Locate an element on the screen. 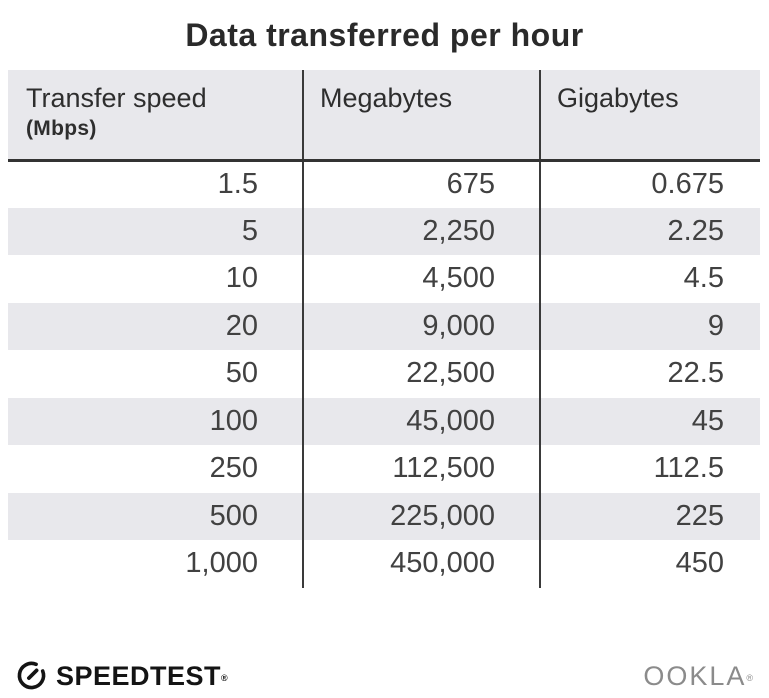 The height and width of the screenshot is (698, 769). table-row: 50 22,500 22.5 is located at coordinates (384, 374).